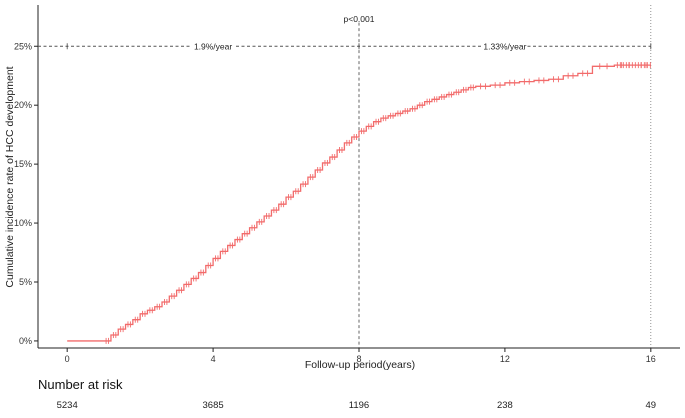 Image resolution: width=685 pixels, height=418 pixels. I want to click on annotation-label: 1.33%/year, so click(504, 46).